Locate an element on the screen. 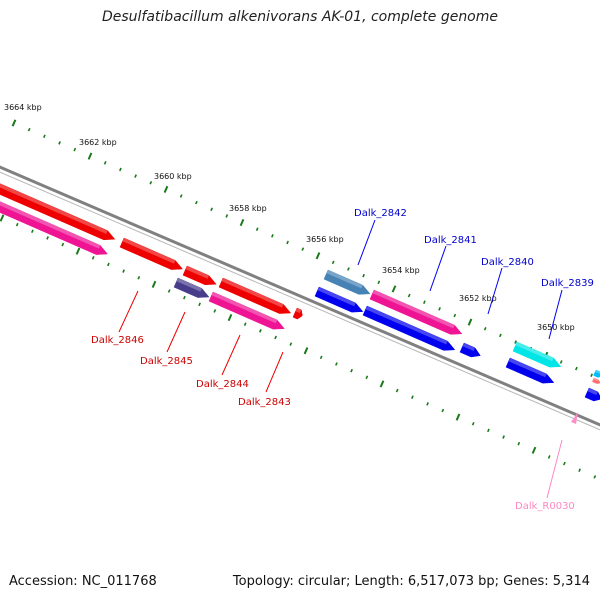  gene-dalk-2842-inner-highlight is located at coordinates (336, 297).